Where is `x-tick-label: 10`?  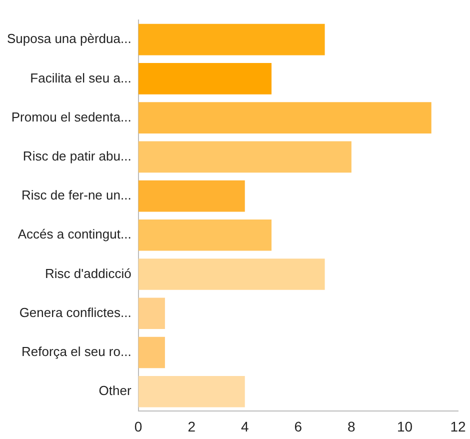 x-tick-label: 10 is located at coordinates (404, 426).